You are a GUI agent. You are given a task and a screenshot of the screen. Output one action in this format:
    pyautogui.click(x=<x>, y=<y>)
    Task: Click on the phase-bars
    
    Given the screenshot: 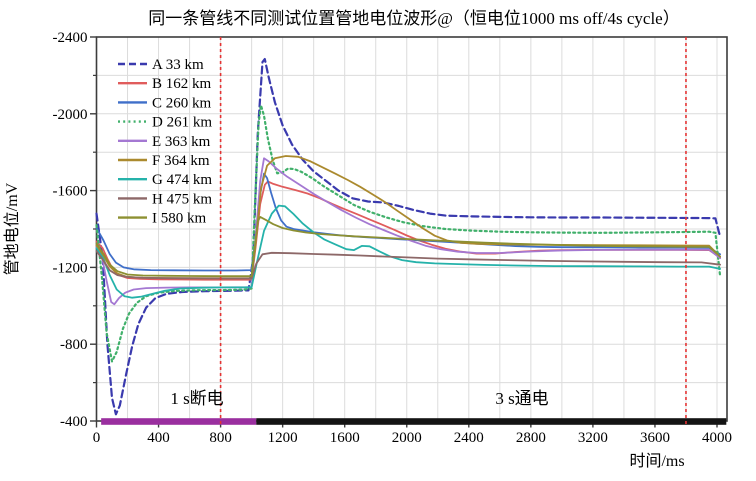 What is the action you would take?
    pyautogui.click(x=414, y=421)
    